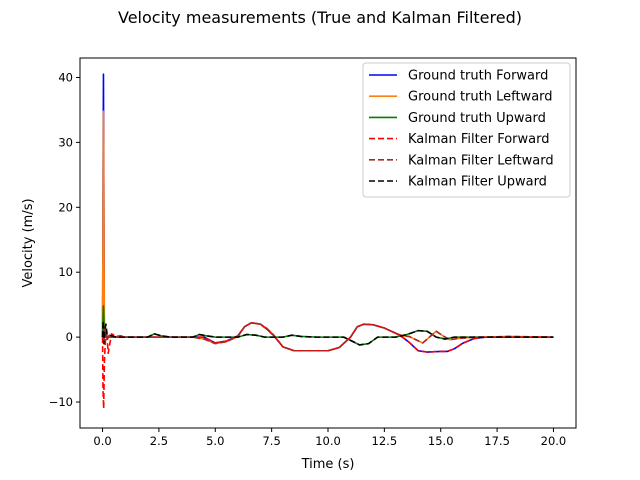 This screenshot has width=640, height=480. I want to click on x-tick-label: 17.5, so click(497, 441).